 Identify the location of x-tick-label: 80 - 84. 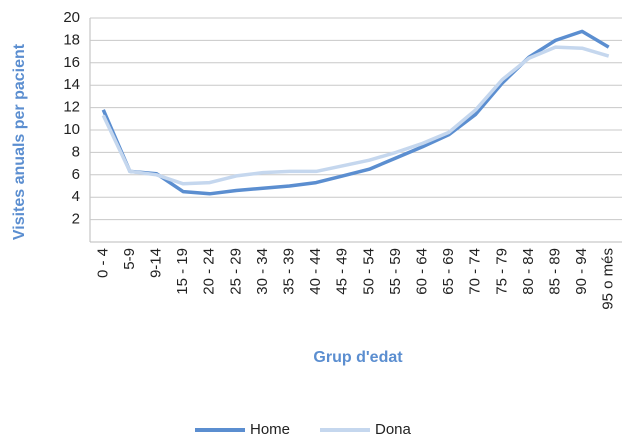
(528, 271).